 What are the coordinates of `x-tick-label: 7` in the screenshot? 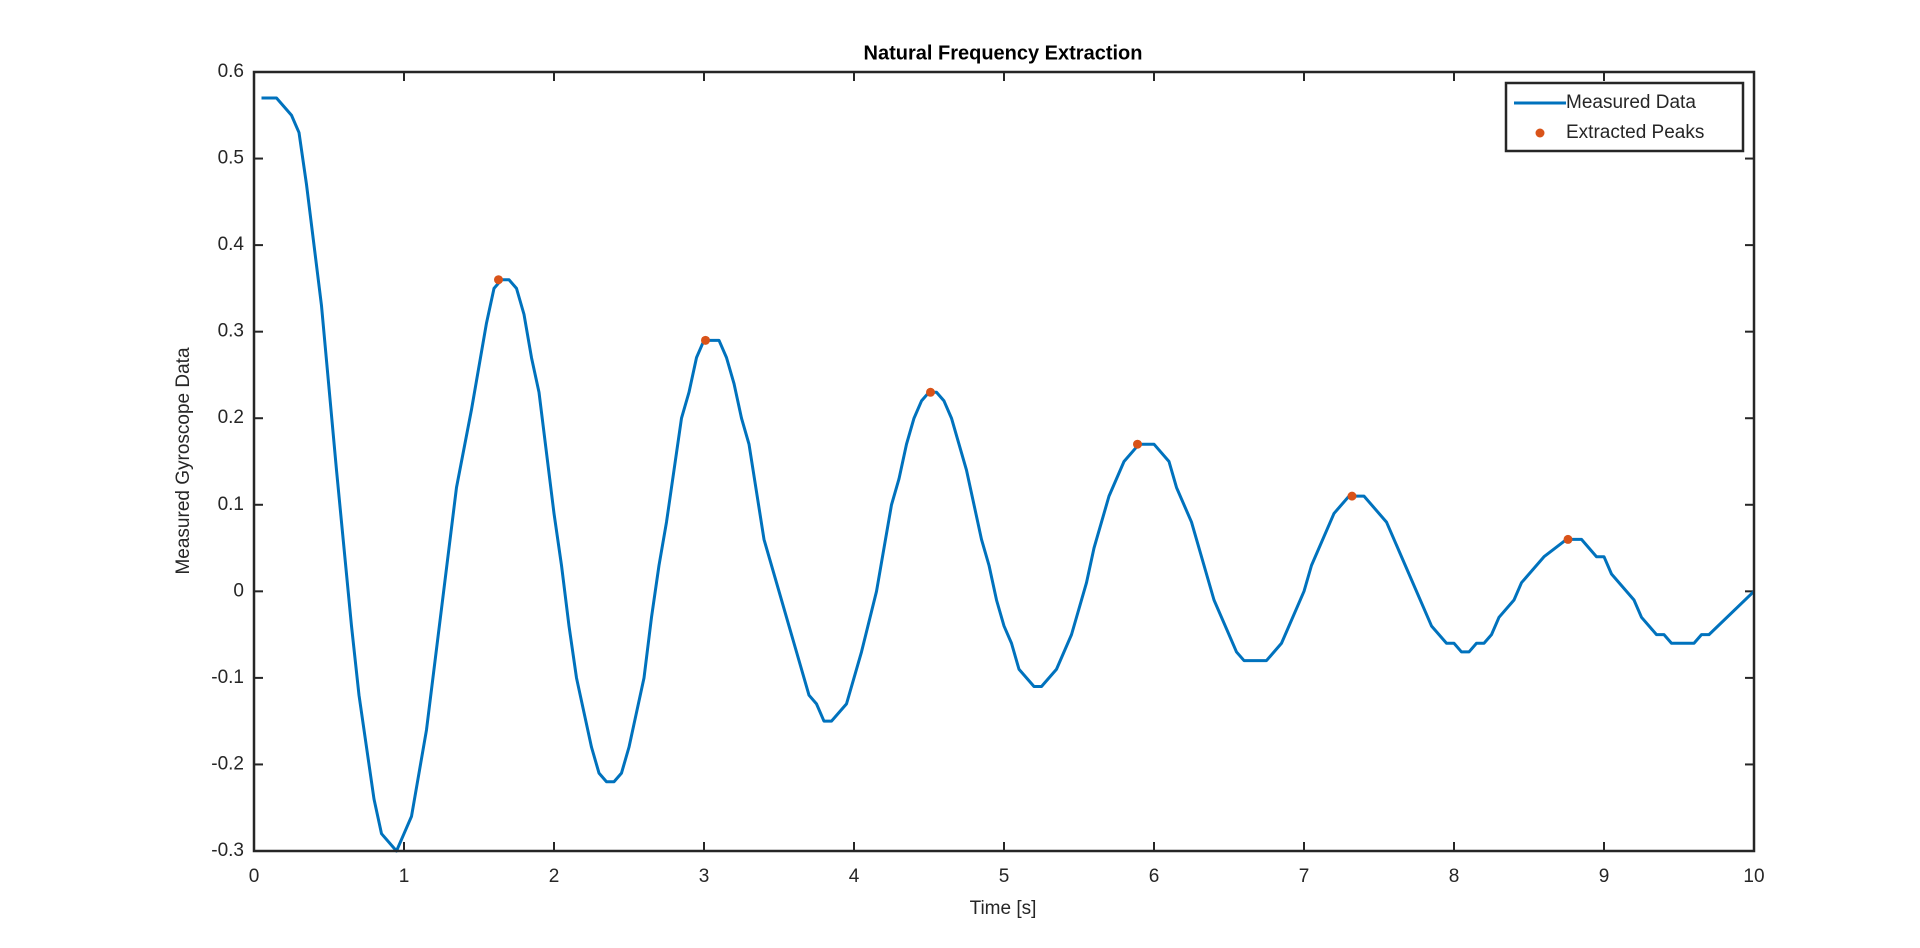 It's located at (1304, 876).